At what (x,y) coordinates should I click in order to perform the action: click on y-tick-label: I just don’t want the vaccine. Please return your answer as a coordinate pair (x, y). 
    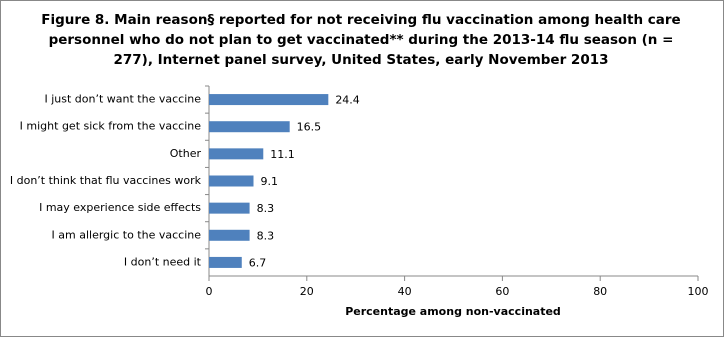
    Looking at the image, I should click on (122, 99).